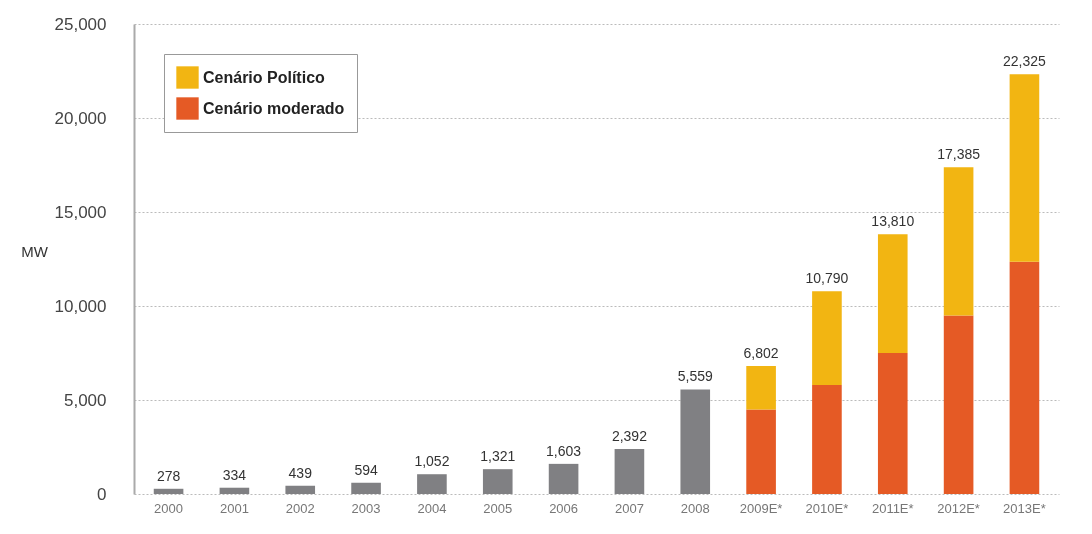  Describe the element at coordinates (85, 400) in the screenshot. I see `y-tick-label: 5,000` at that location.